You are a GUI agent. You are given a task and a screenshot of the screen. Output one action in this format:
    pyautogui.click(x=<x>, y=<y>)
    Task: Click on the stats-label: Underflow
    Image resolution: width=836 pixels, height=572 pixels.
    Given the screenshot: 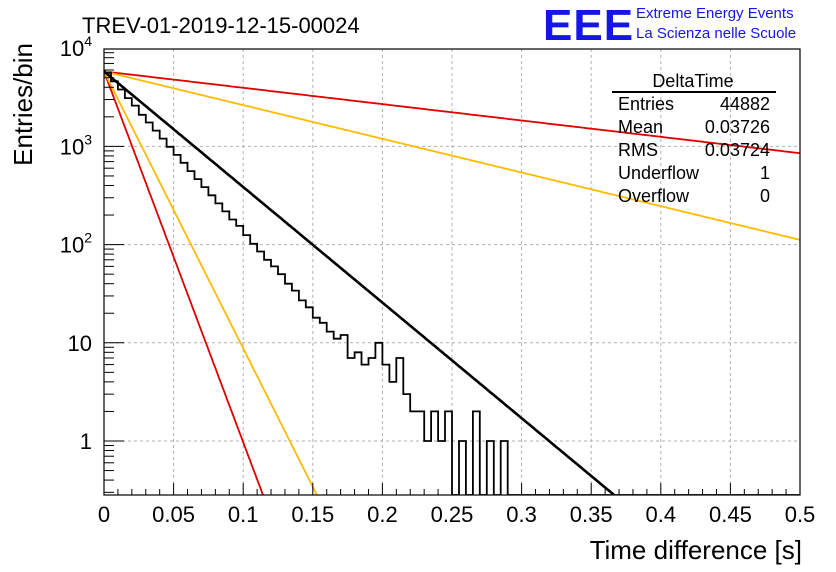 What is the action you would take?
    pyautogui.click(x=659, y=173)
    